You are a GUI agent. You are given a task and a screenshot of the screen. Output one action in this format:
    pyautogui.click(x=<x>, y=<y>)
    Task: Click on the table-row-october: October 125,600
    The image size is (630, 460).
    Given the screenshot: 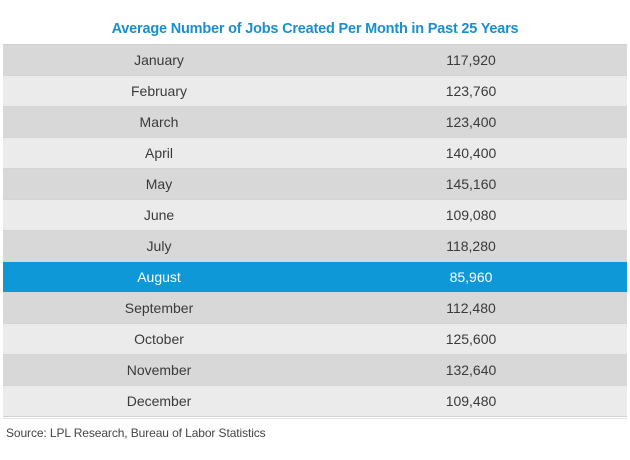 What is the action you would take?
    pyautogui.click(x=315, y=339)
    